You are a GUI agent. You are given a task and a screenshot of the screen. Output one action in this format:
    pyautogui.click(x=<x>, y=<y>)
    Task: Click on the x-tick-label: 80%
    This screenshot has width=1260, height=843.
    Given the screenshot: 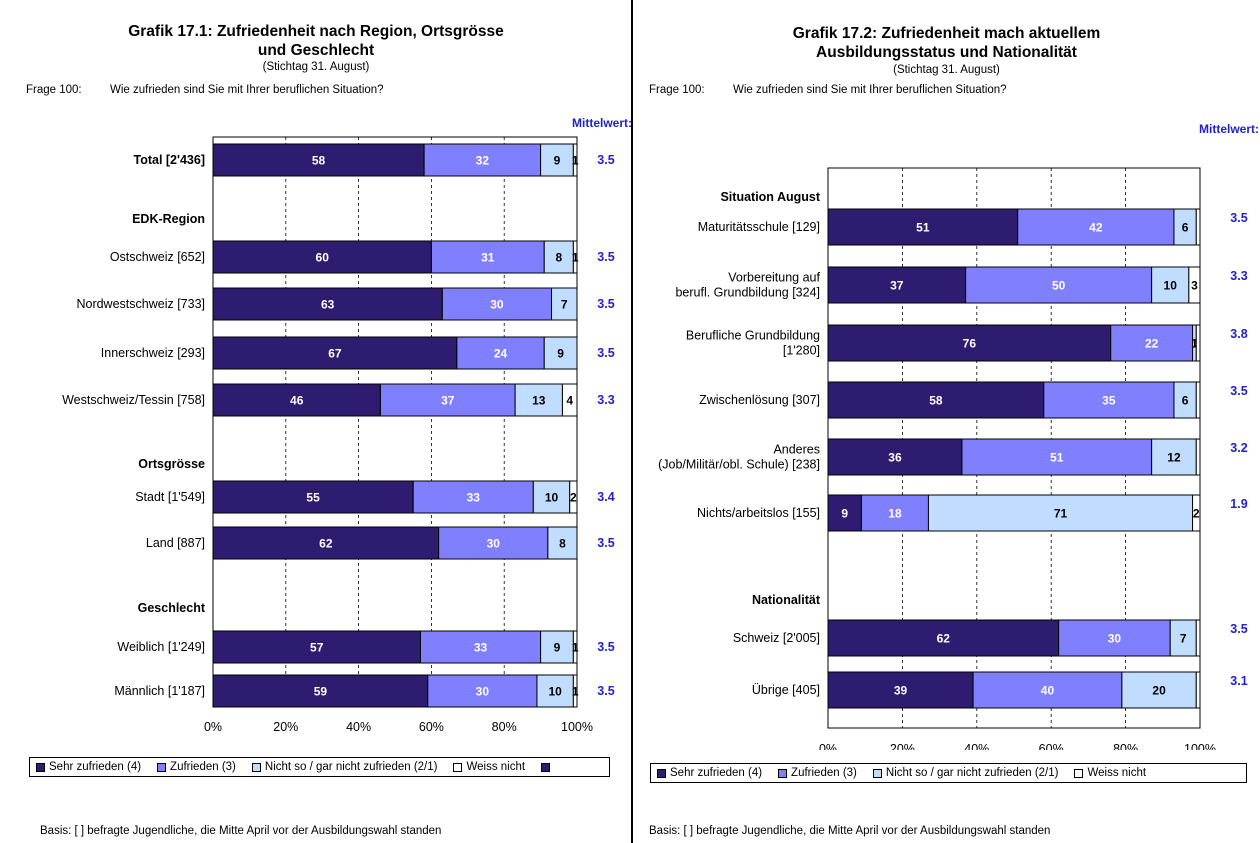 What is the action you would take?
    pyautogui.click(x=1125, y=746)
    